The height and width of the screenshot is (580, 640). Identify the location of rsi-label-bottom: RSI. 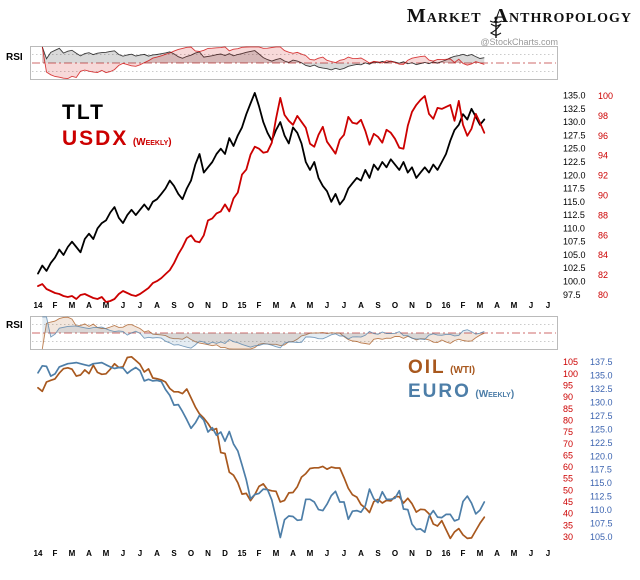
(14, 325).